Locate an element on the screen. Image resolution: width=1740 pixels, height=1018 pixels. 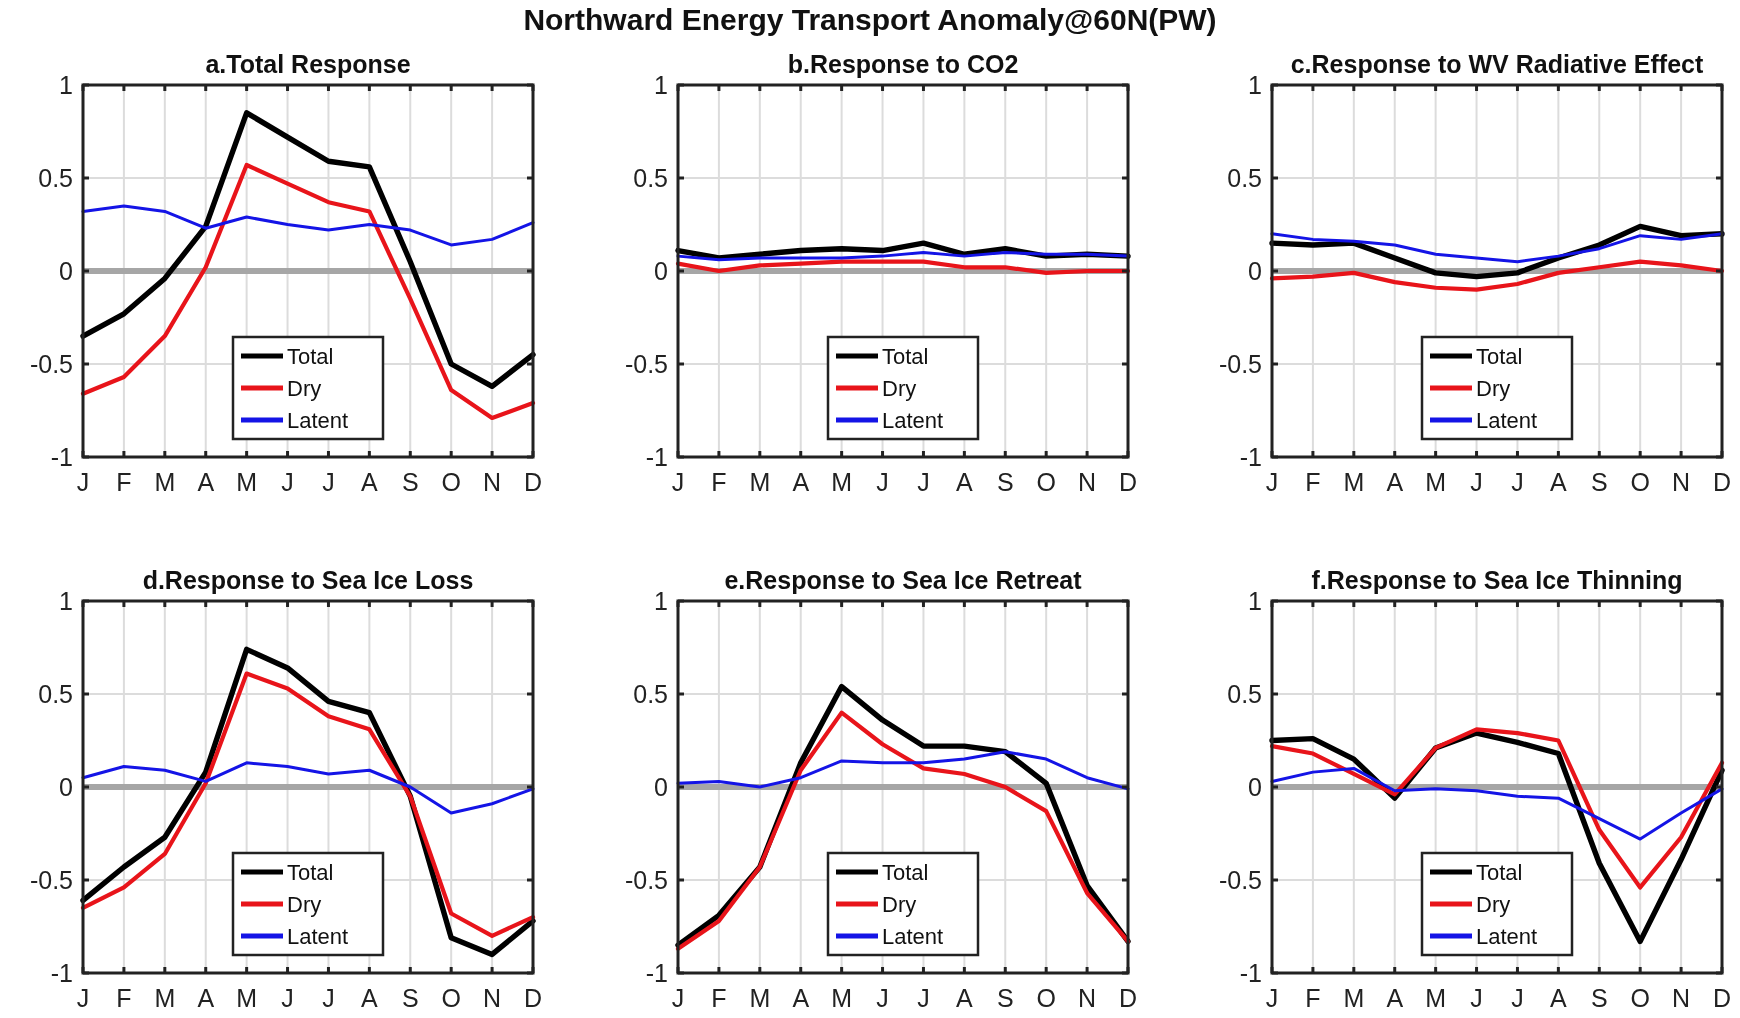
chart-title: f.Response to Sea Ice Thinning is located at coordinates (1497, 580).